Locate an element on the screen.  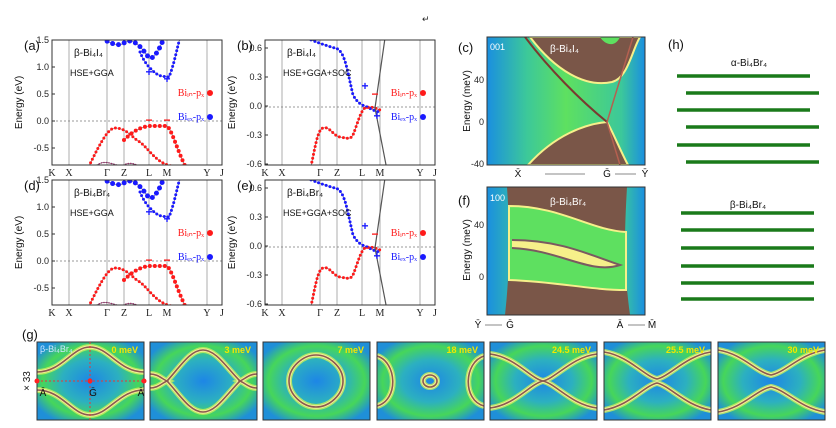
k-point-label: X̄ is located at coordinates (518, 173).